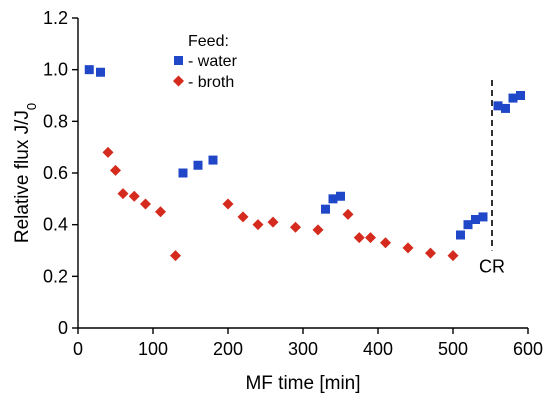  I want to click on x-tick-label: 200, so click(228, 349).